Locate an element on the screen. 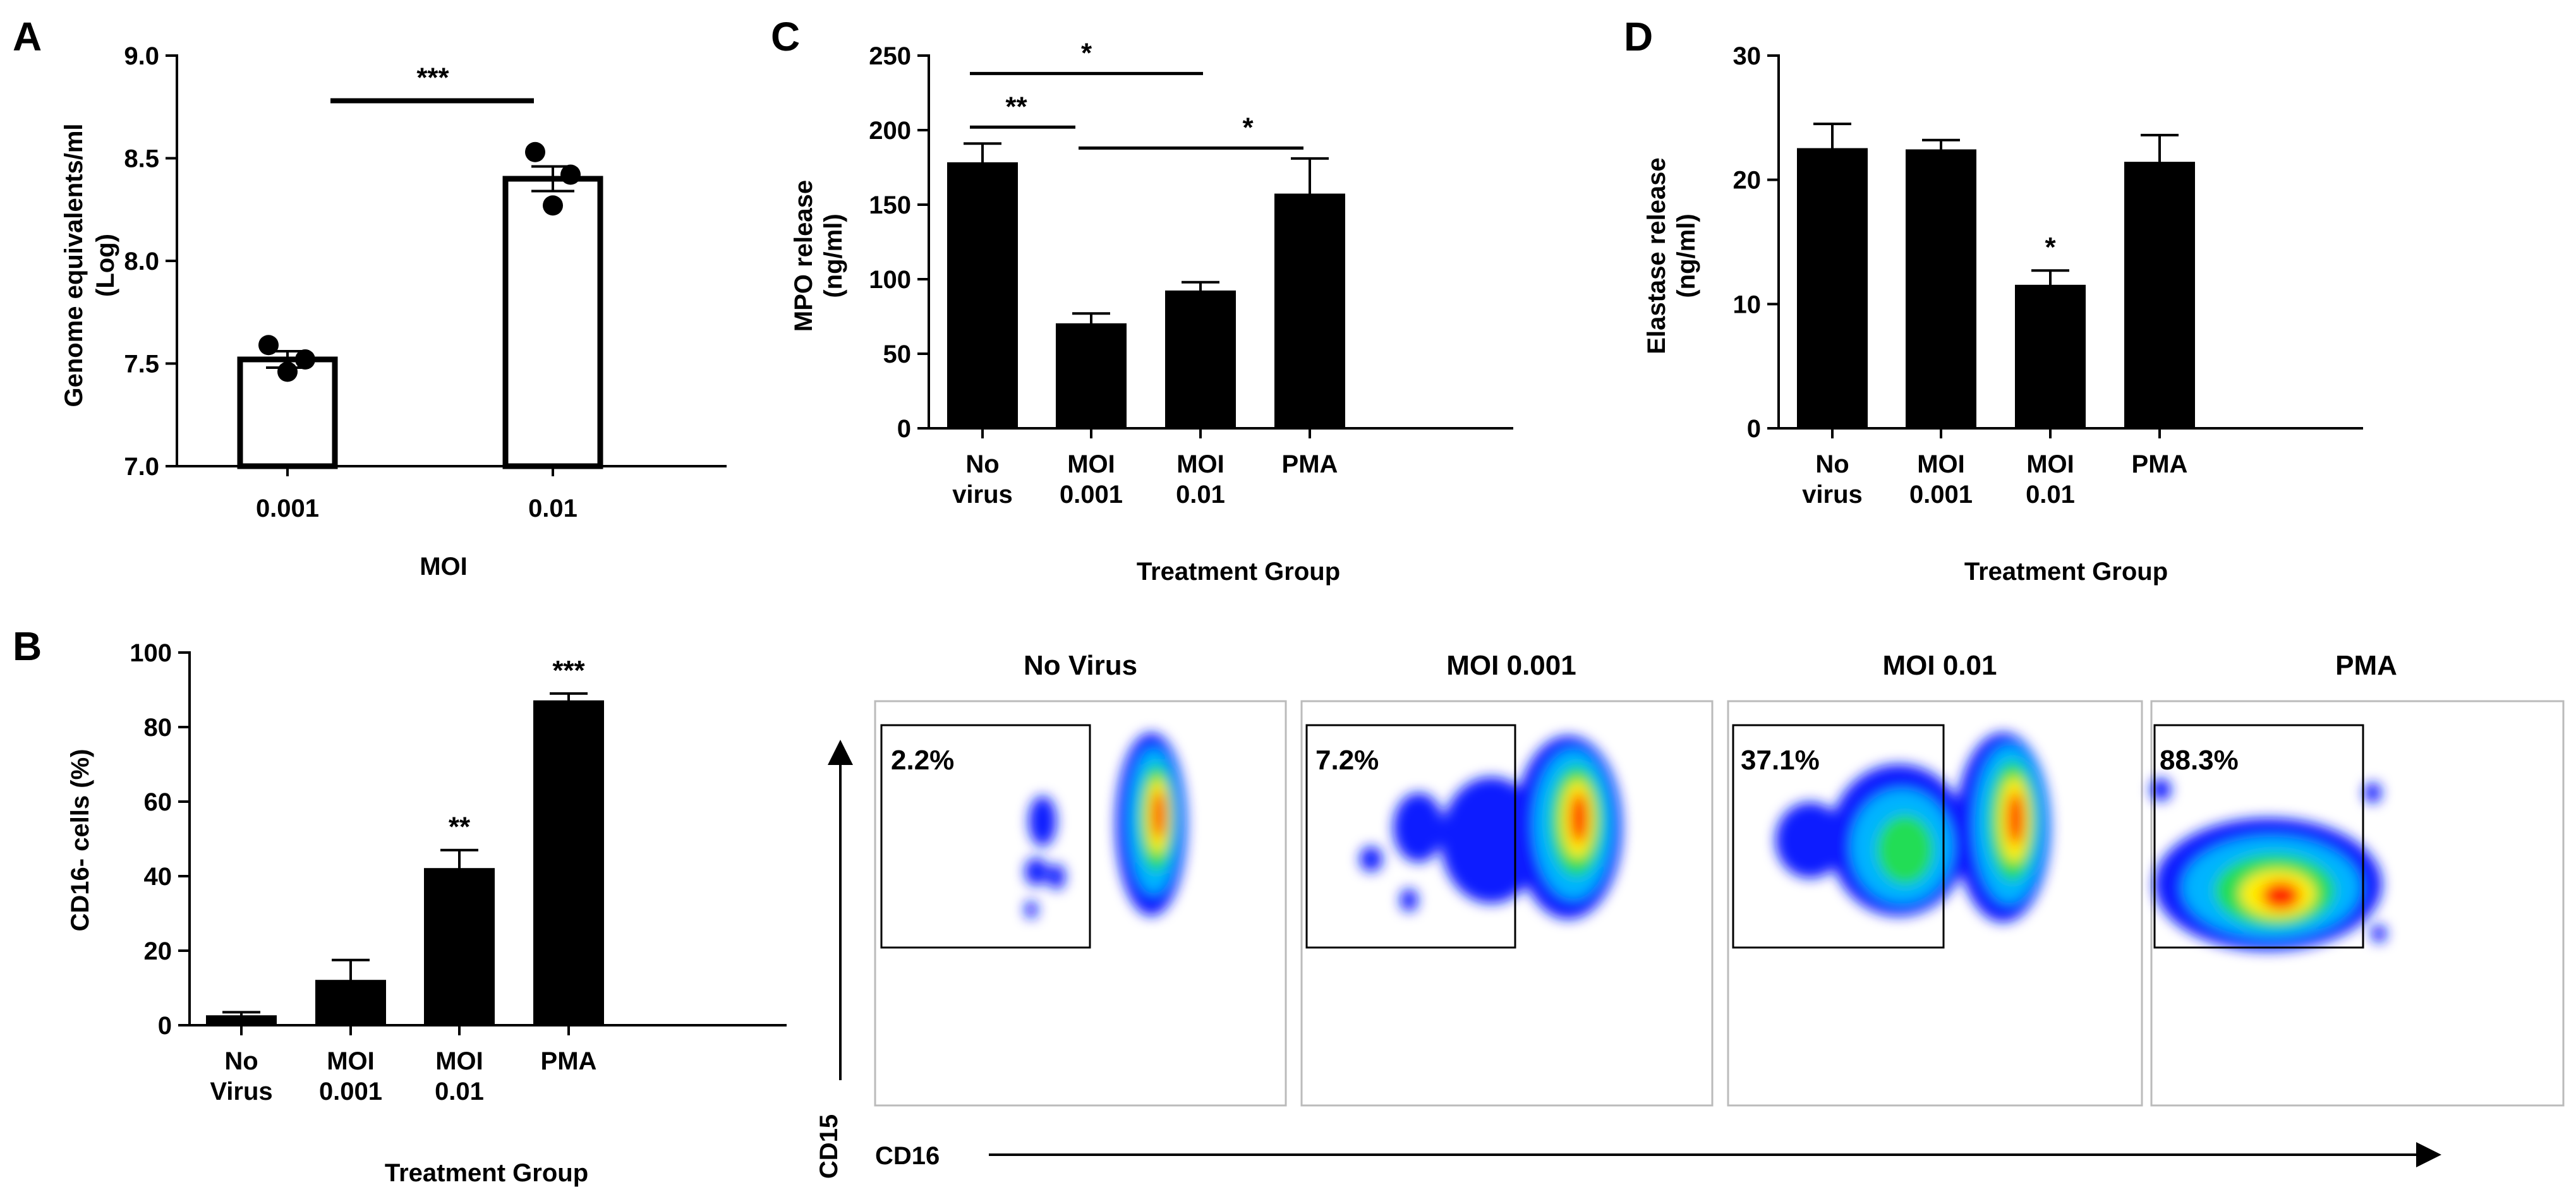 This screenshot has height=1204, width=2576. panel-c-xtick-label: 0.01 is located at coordinates (1200, 495).